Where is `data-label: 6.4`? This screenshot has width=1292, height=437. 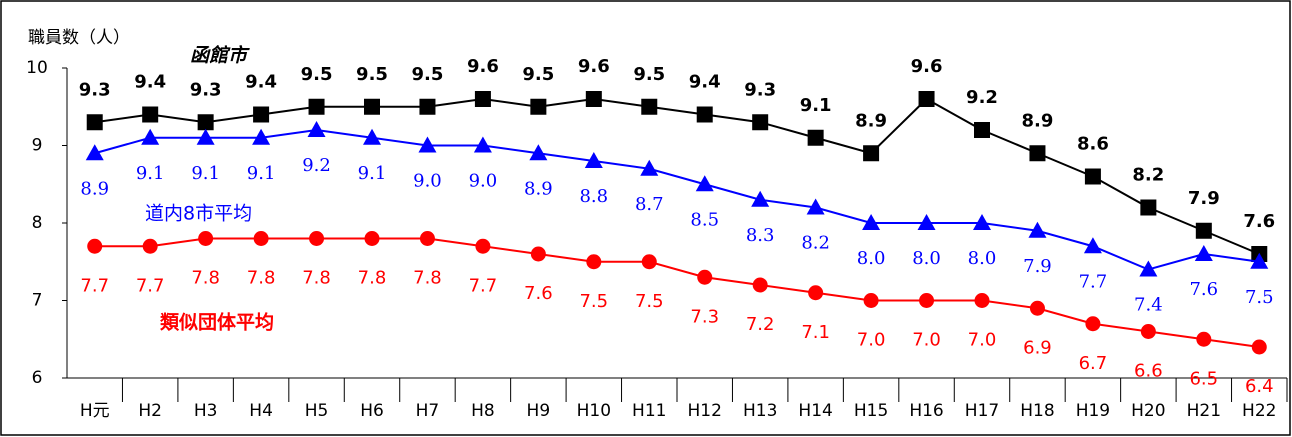
data-label: 6.4 is located at coordinates (1259, 386).